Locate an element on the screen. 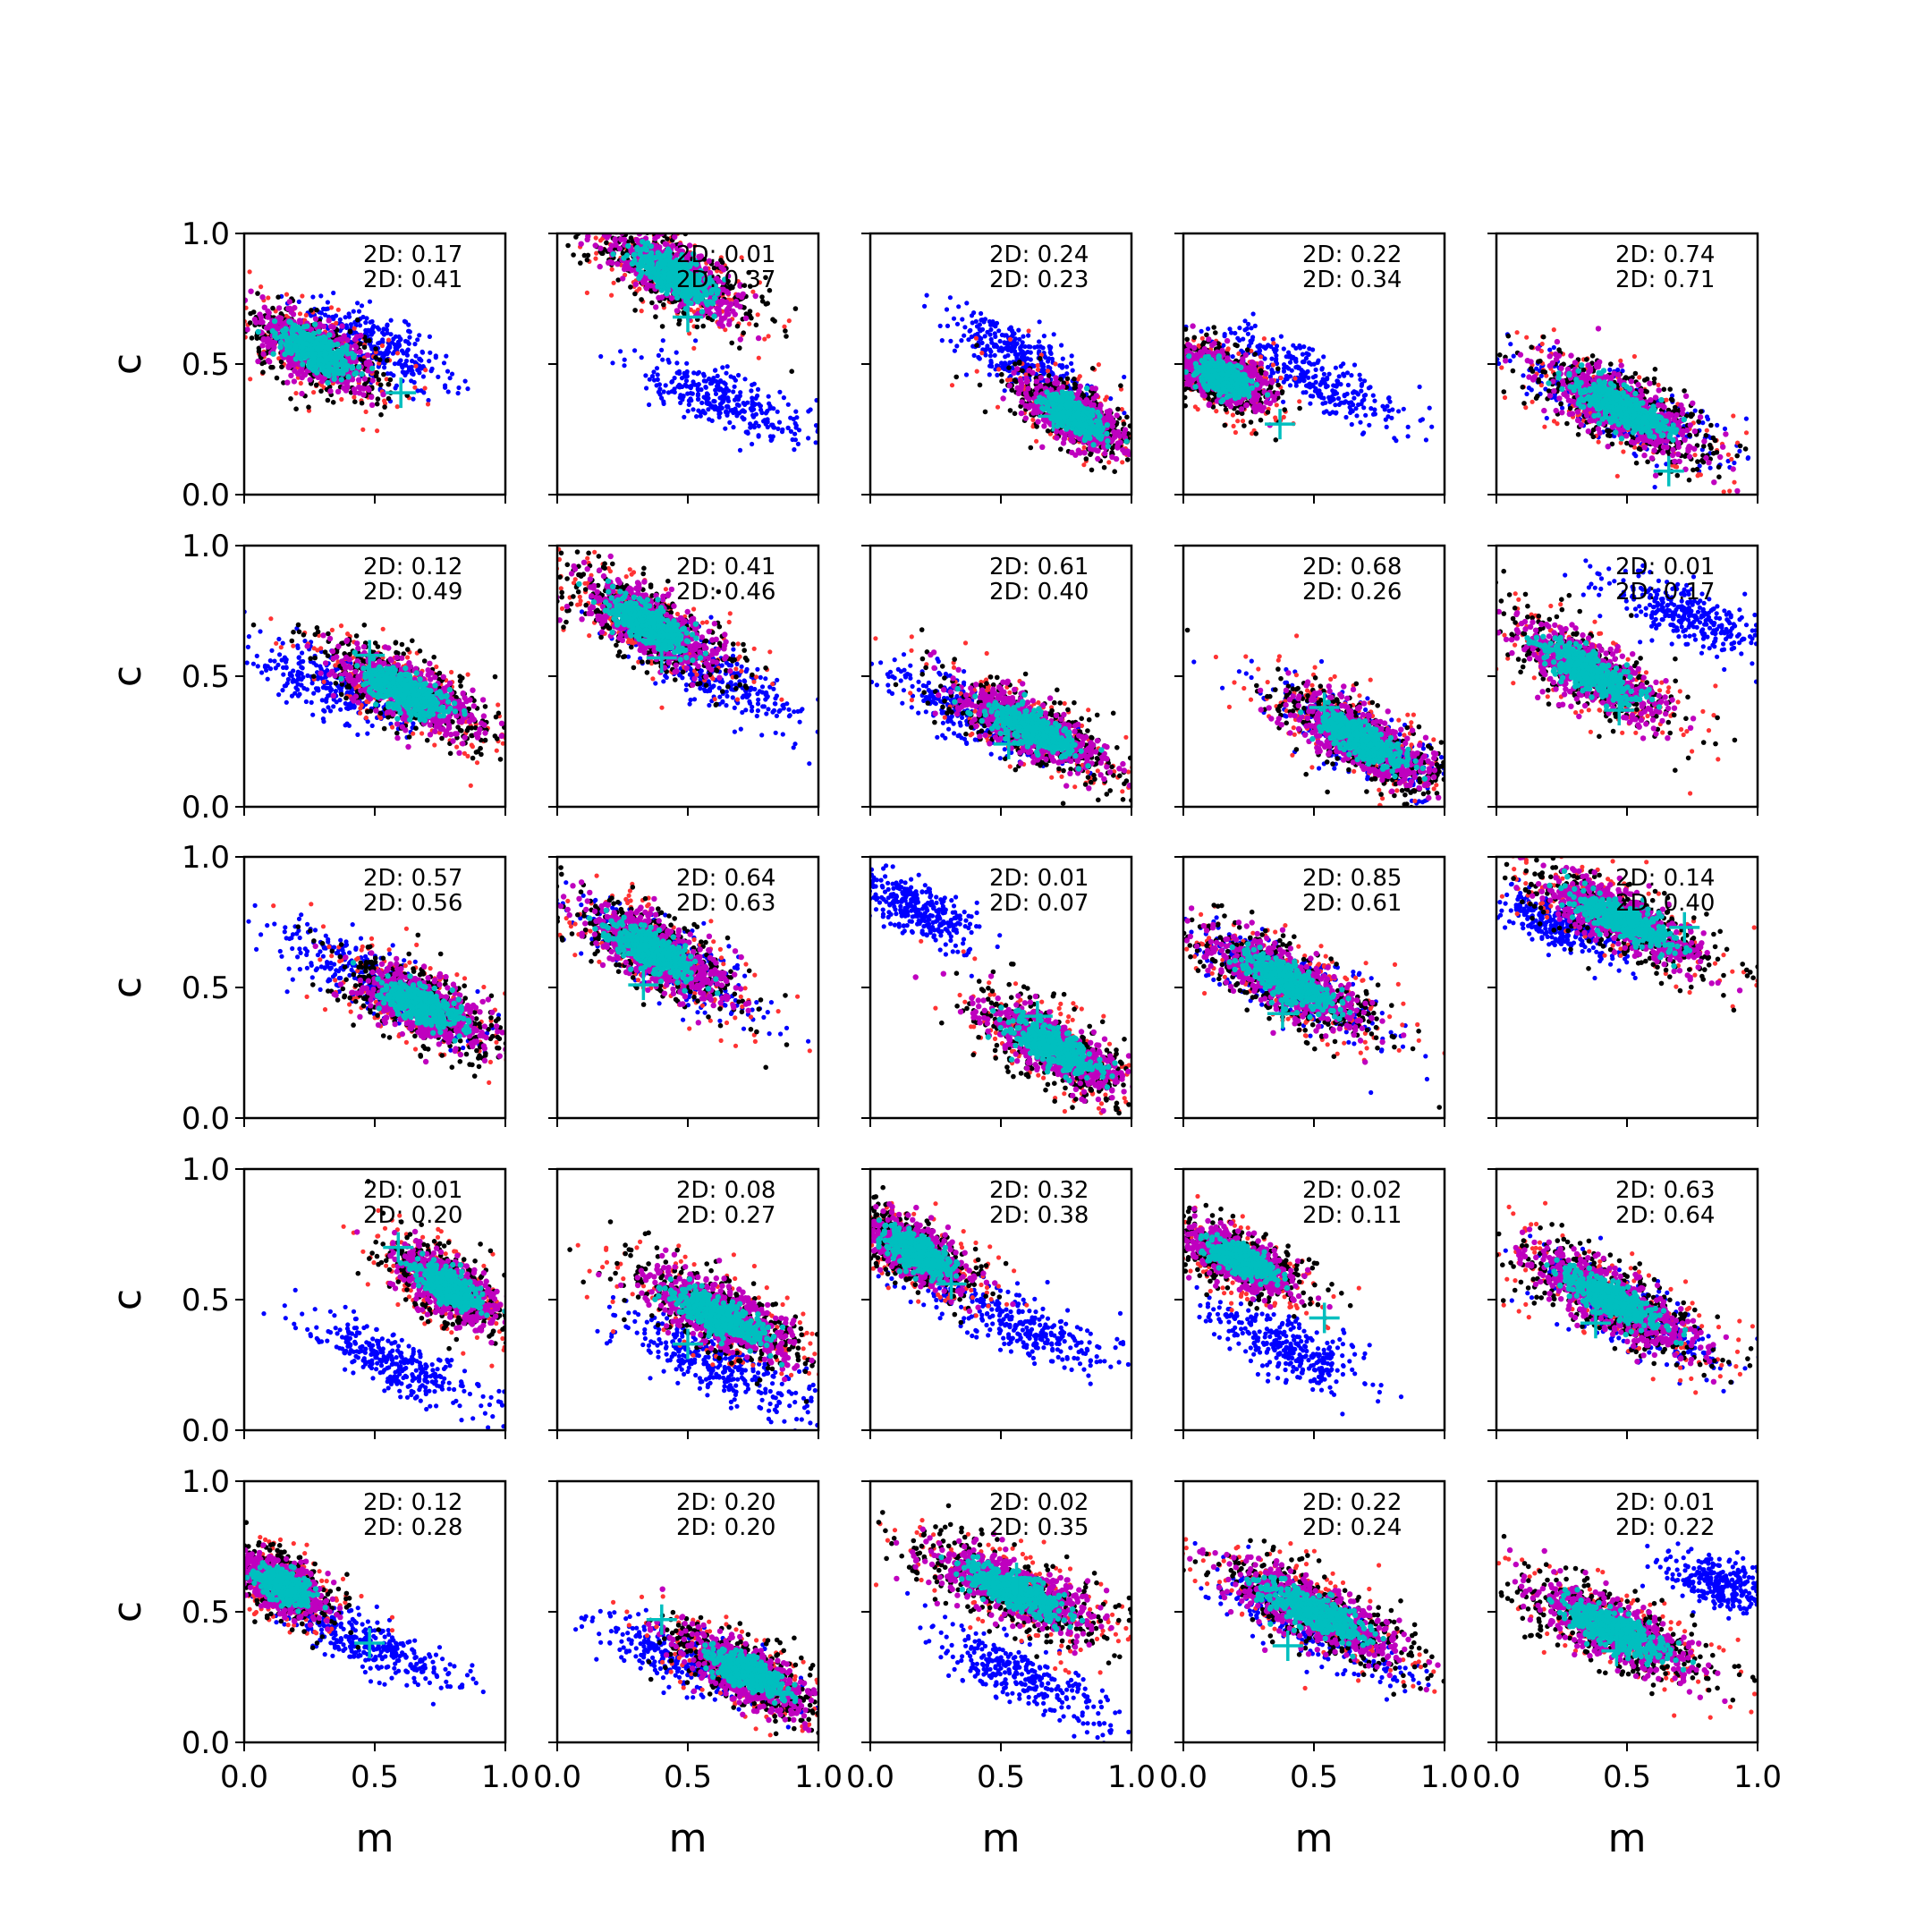  y-tick-label: 1.0 is located at coordinates (206, 234).